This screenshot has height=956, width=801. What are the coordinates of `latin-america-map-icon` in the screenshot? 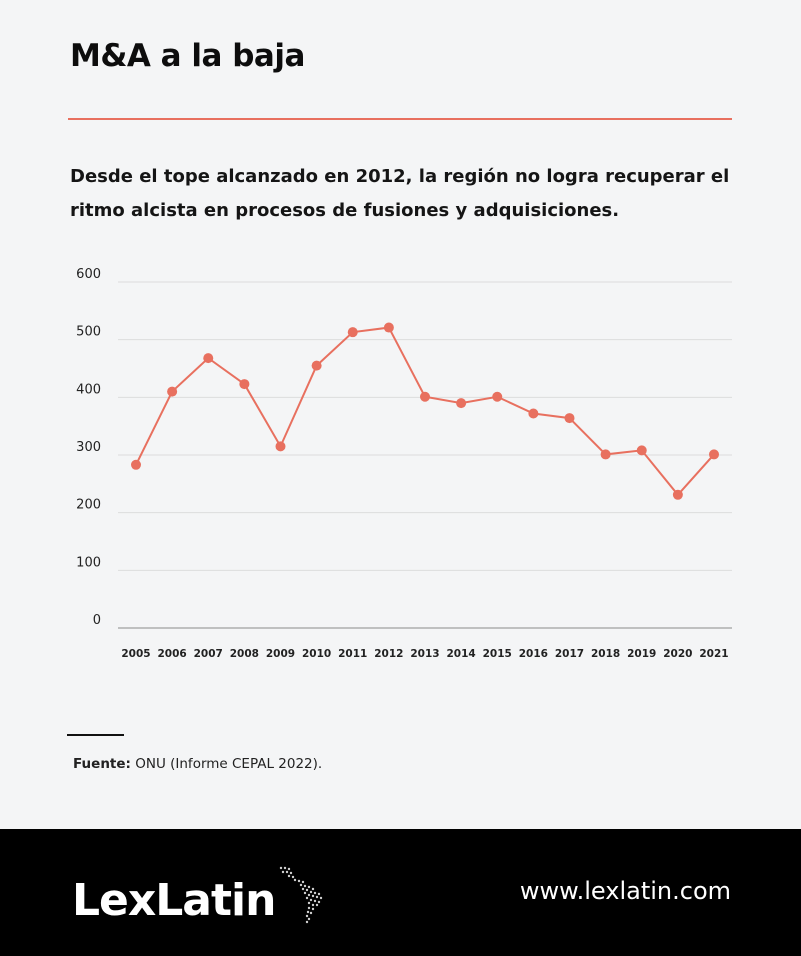 It's located at (301, 895).